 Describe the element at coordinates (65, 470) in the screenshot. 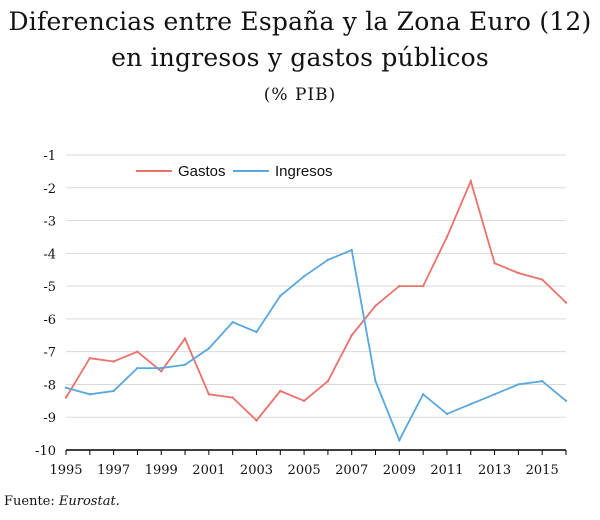

I see `x-tick-label: 1995` at that location.